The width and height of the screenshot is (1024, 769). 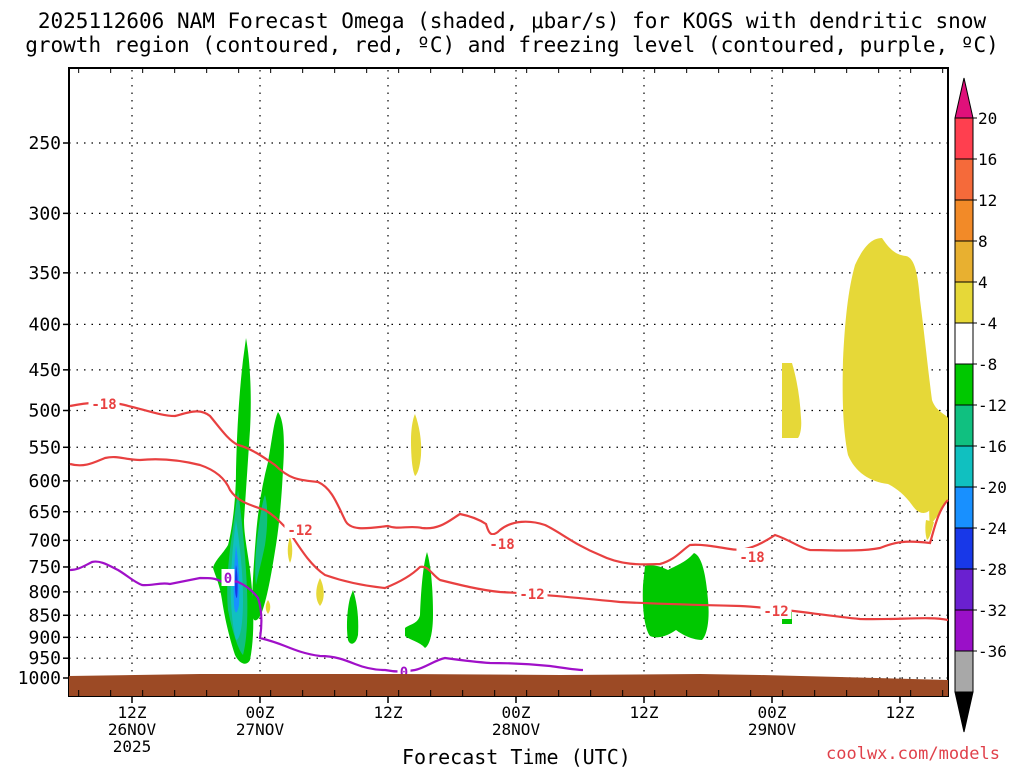 I want to click on colorbar-label: -32, so click(x=992, y=610).